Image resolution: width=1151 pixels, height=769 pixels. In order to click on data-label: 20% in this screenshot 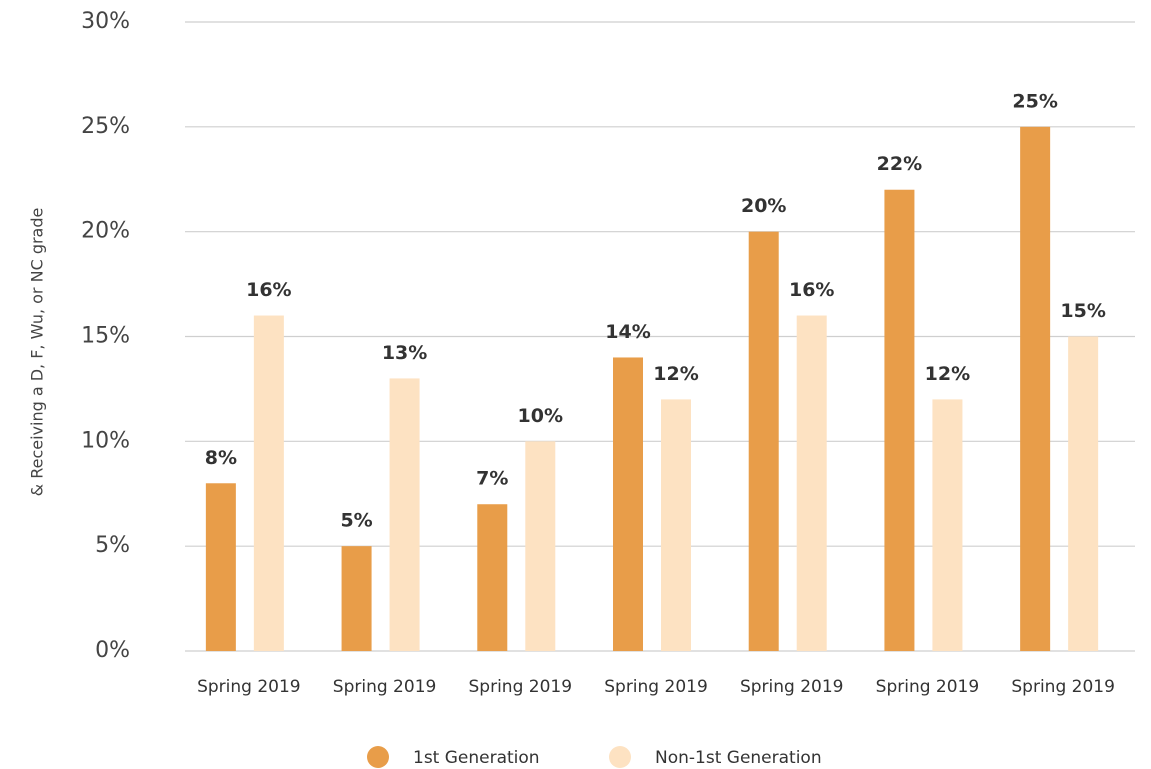, I will do `click(763, 206)`.